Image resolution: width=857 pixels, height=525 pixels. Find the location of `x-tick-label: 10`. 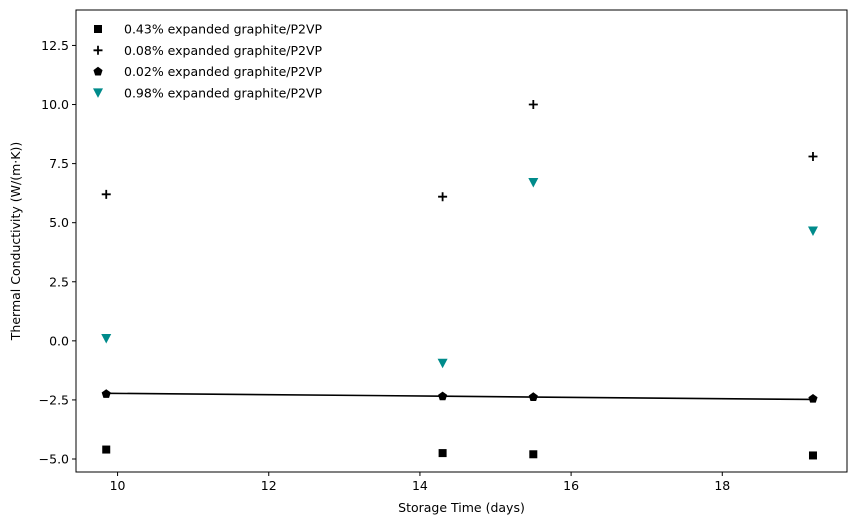

x-tick-label: 10 is located at coordinates (118, 485).